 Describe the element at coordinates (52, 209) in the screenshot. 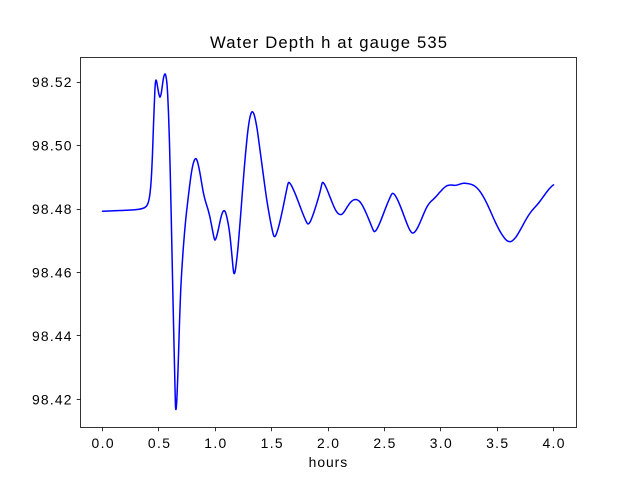

I see `svg-text: 98.48` at that location.